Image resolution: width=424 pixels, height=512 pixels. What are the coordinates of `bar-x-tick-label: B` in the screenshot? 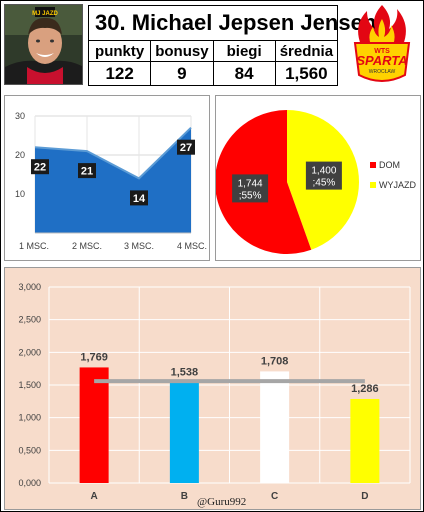 It's located at (184, 496).